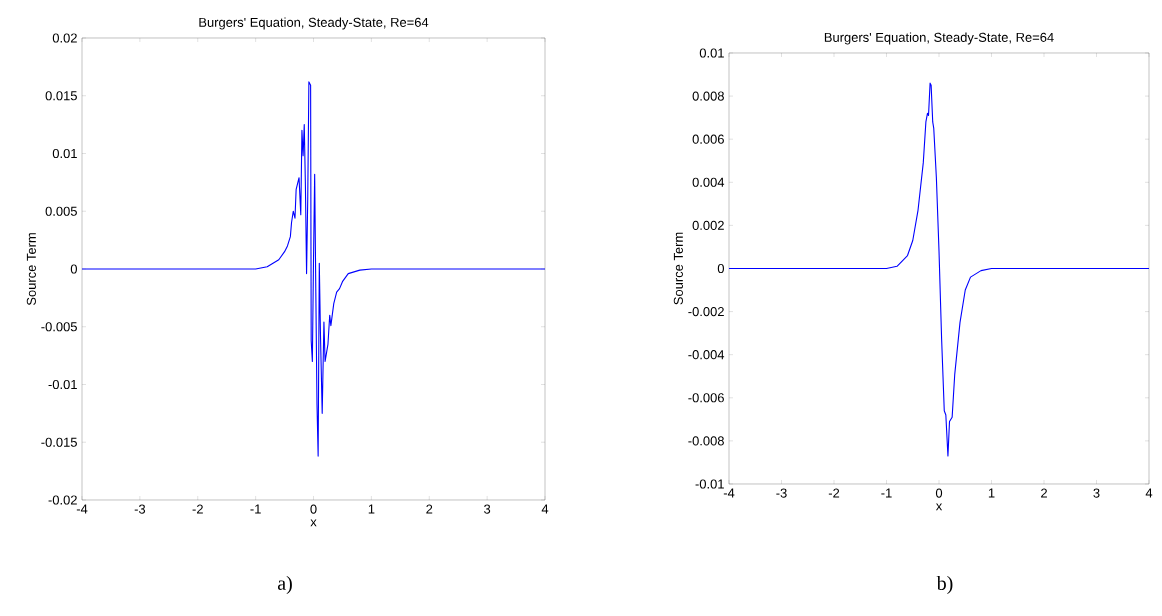  What do you see at coordinates (61, 211) in the screenshot?
I see `y-tick-label: 0.005` at bounding box center [61, 211].